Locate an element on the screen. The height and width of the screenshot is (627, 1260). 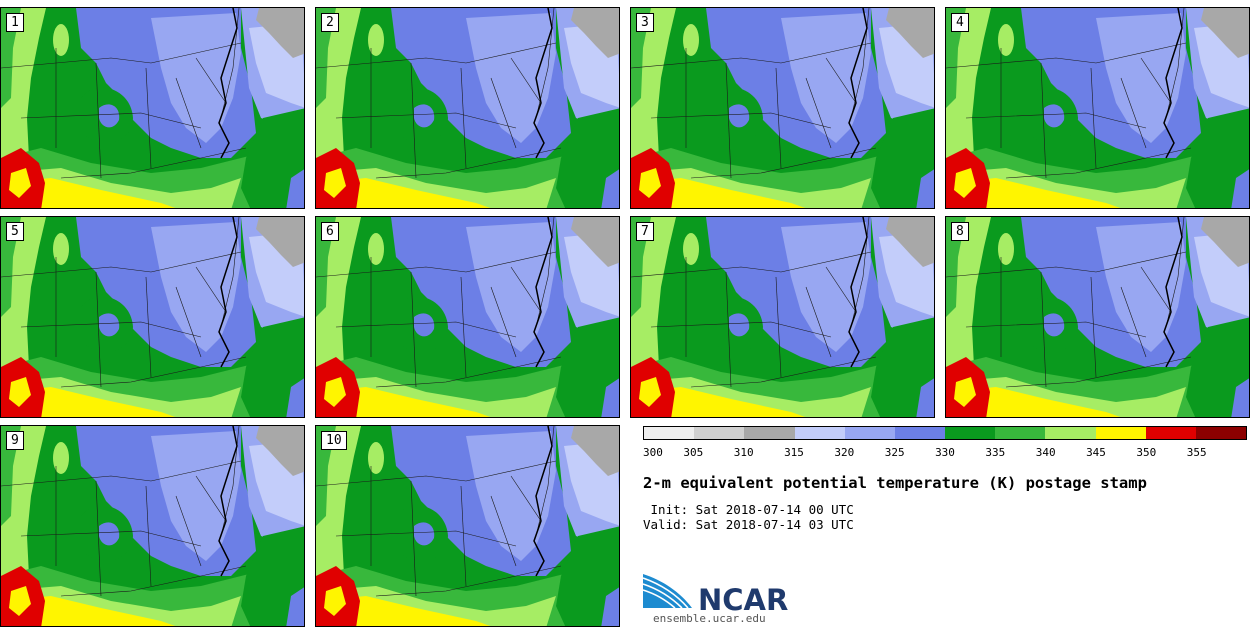
colorbar-tick-label: 325 is located at coordinates (894, 452).